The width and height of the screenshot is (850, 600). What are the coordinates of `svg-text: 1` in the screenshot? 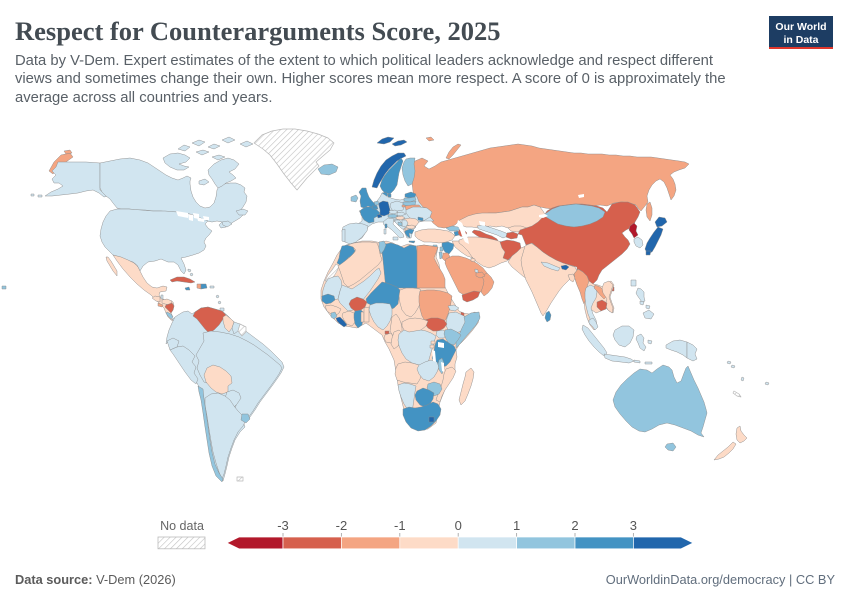 It's located at (516, 525).